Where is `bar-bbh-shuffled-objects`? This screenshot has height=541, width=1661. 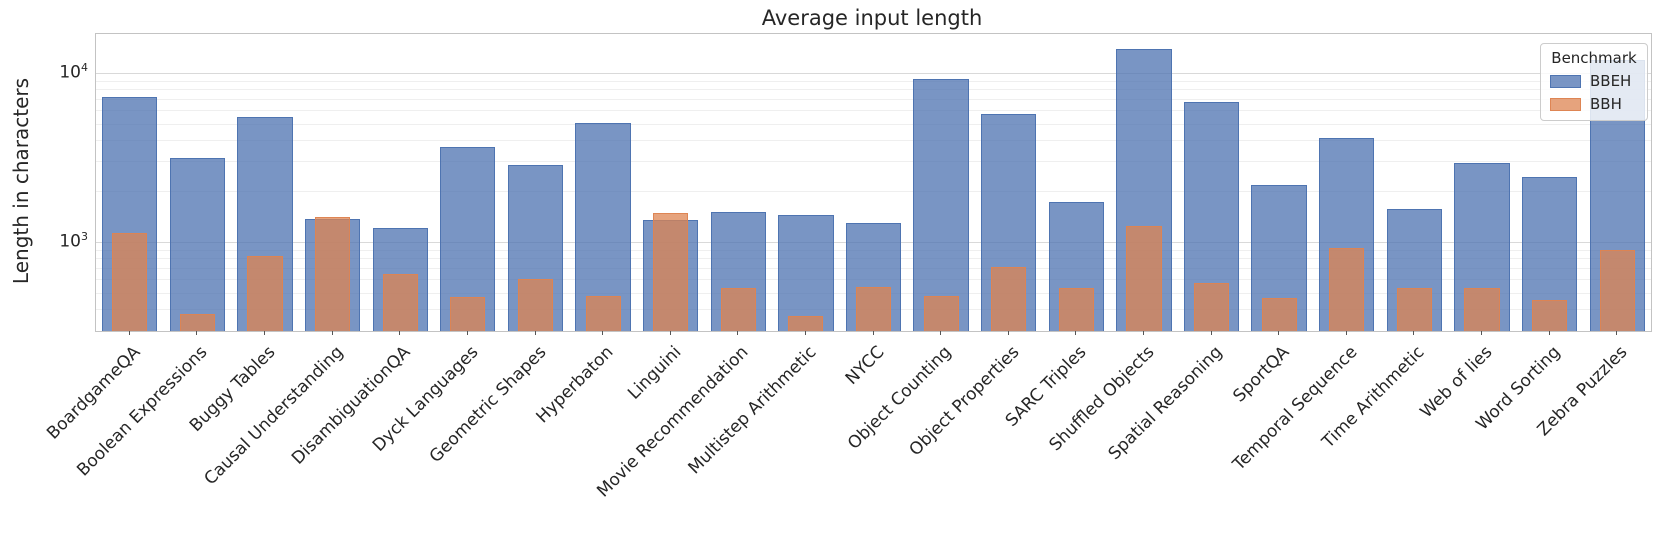 bar-bbh-shuffled-objects is located at coordinates (1144, 278).